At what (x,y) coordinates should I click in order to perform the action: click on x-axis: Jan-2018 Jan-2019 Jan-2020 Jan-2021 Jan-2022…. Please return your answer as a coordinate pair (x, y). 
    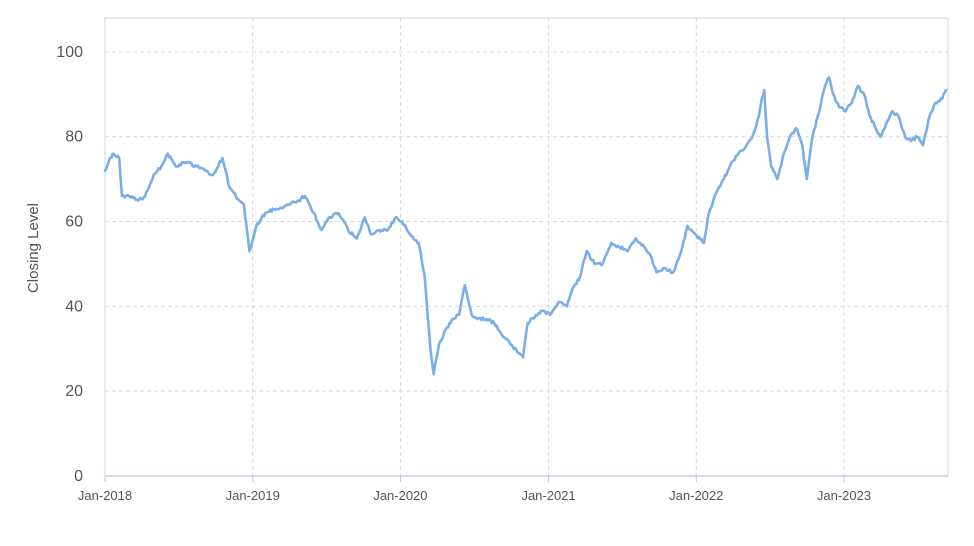
    Looking at the image, I should click on (474, 489).